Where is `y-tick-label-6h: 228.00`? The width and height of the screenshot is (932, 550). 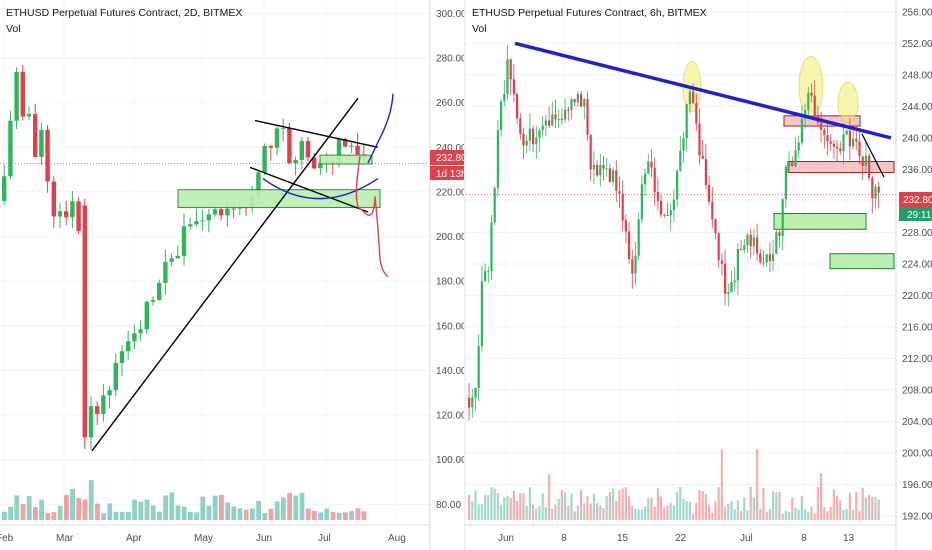 y-tick-label-6h: 228.00 is located at coordinates (917, 233).